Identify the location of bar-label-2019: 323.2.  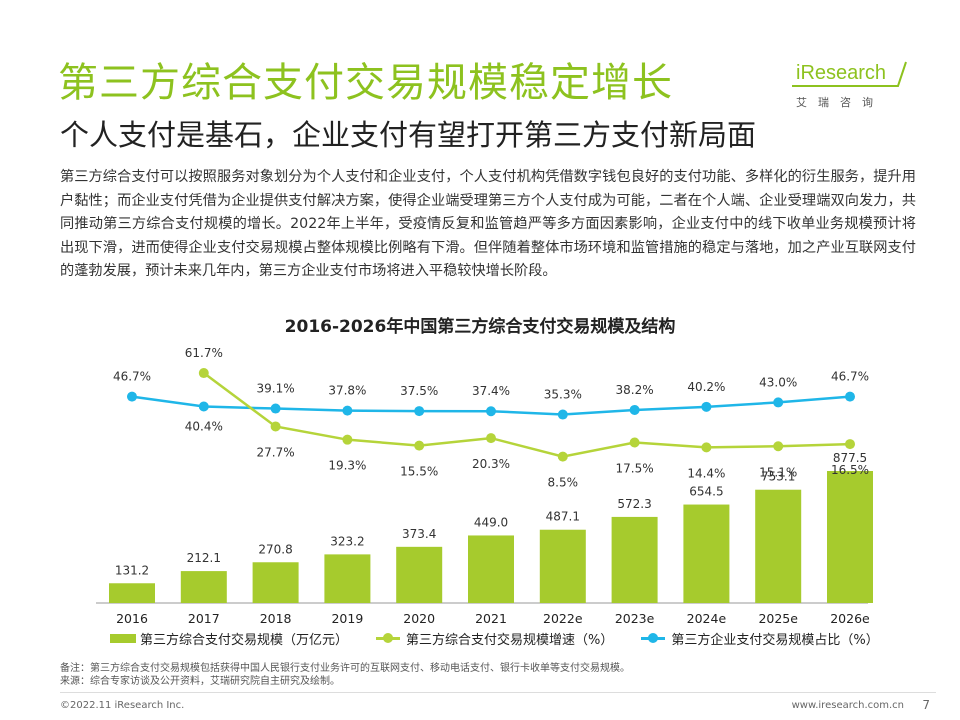
(347, 541).